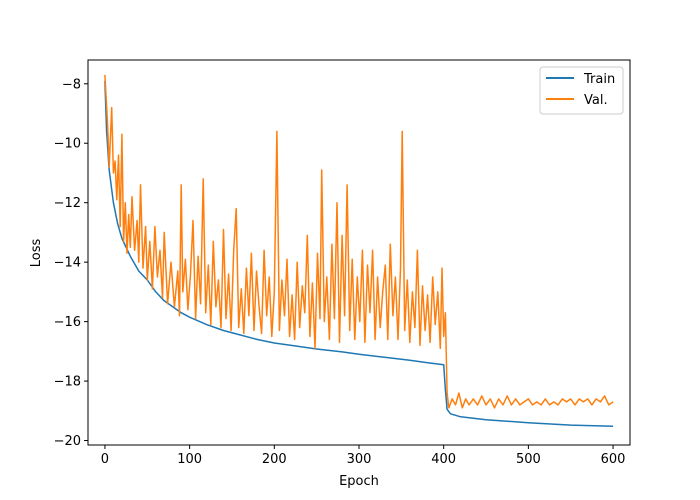 The image size is (700, 500). I want to click on y-axis-ticks: −20 −18 −16 −14 −12 −10 −8, so click(71, 263).